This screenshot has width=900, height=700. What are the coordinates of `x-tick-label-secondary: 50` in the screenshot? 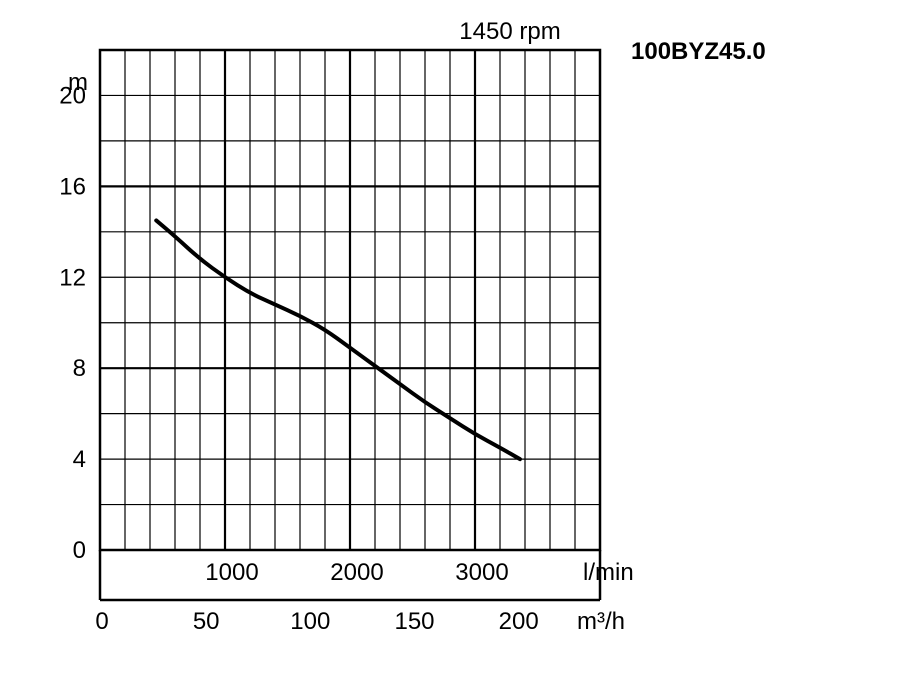 It's located at (206, 621).